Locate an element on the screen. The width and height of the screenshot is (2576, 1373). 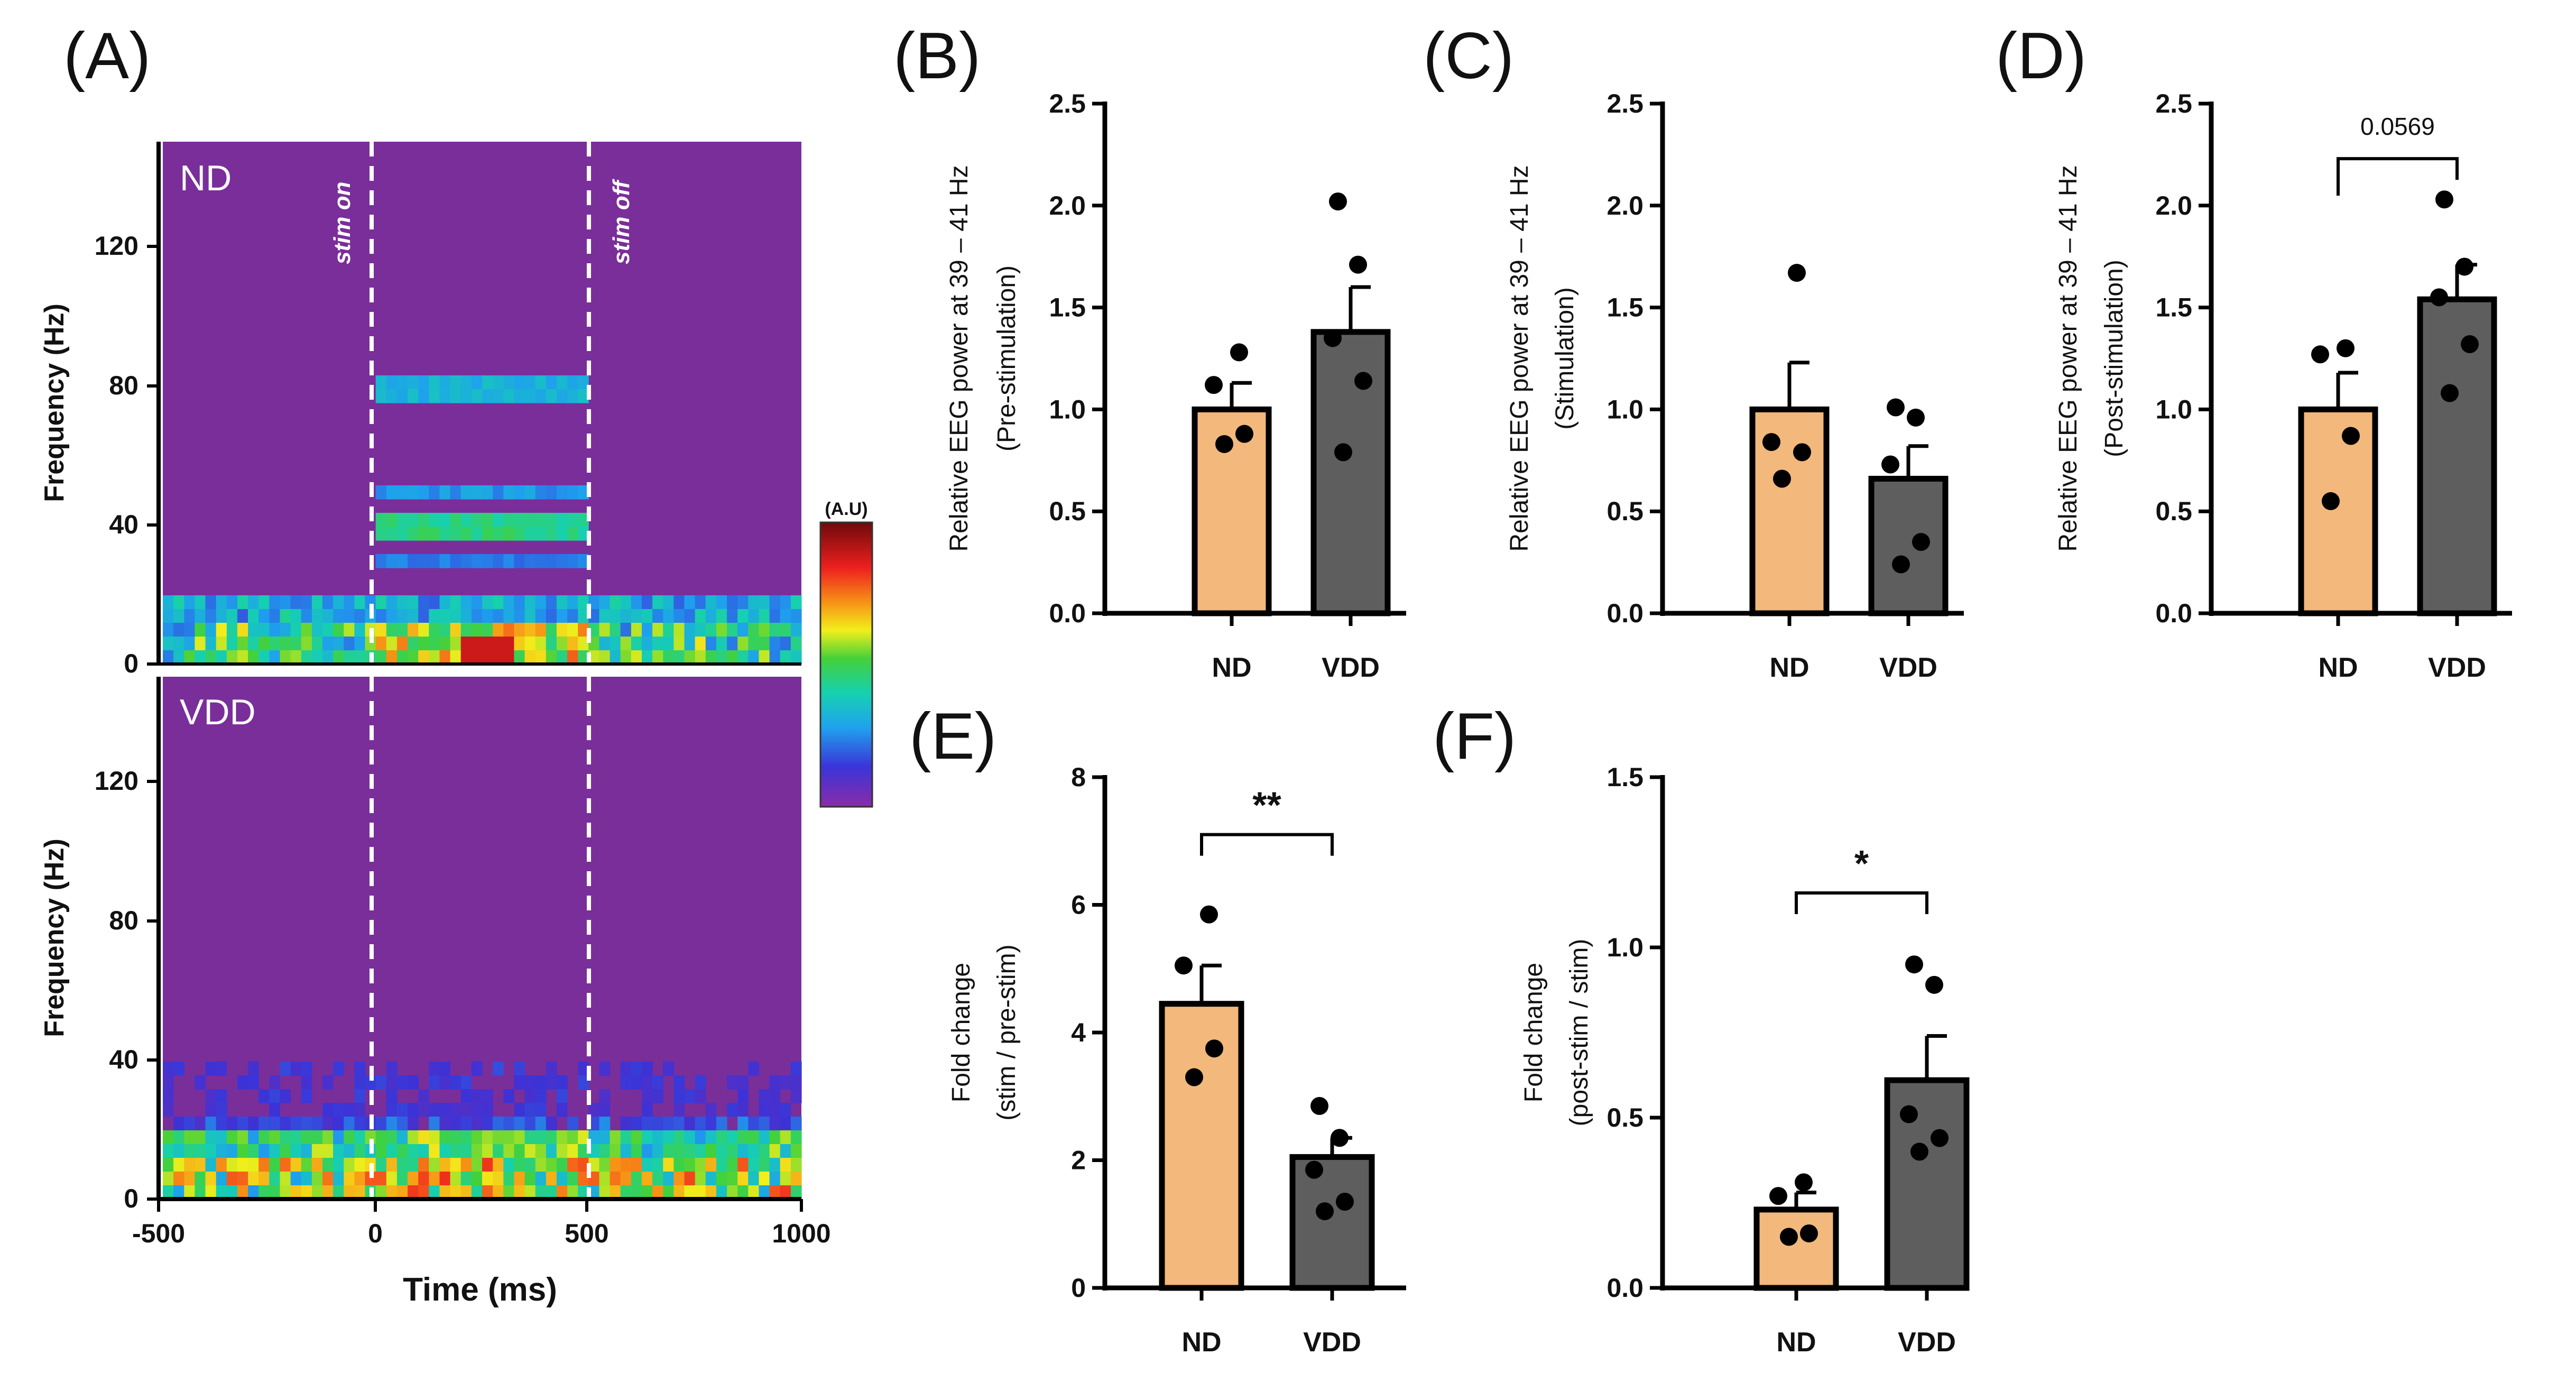
y-tick-label: 40 is located at coordinates (124, 1059).